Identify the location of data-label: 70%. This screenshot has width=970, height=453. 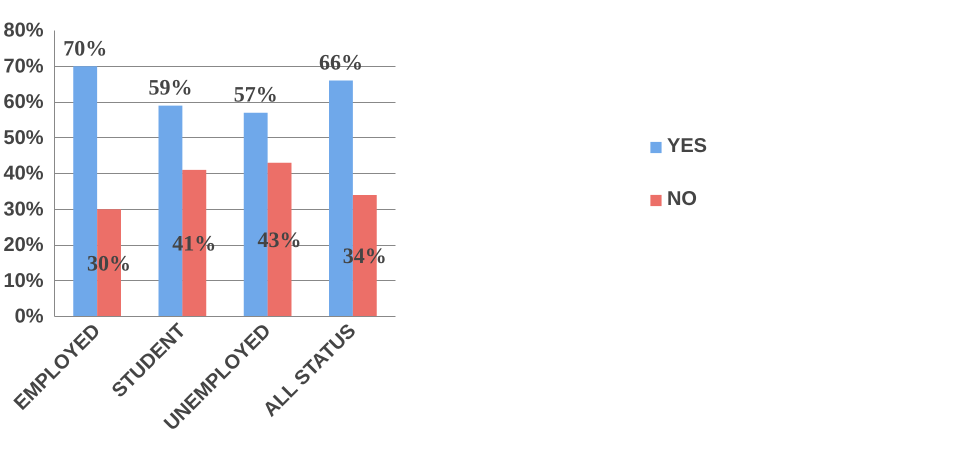
(85, 47).